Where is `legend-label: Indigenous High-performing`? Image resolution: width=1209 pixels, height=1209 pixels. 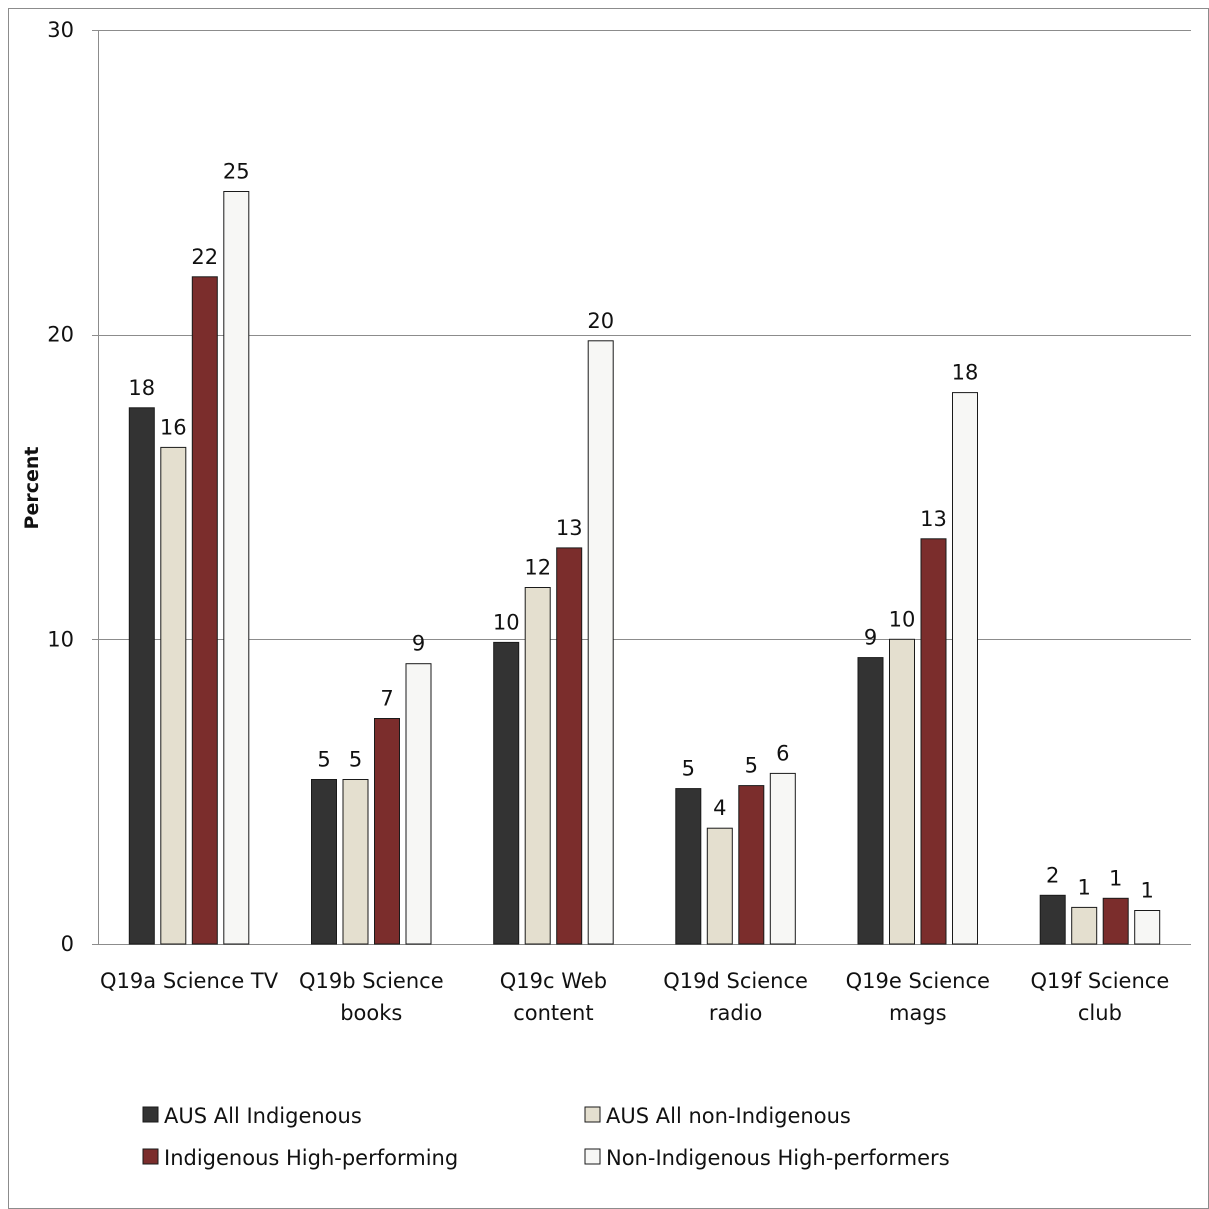 legend-label: Indigenous High-performing is located at coordinates (311, 1158).